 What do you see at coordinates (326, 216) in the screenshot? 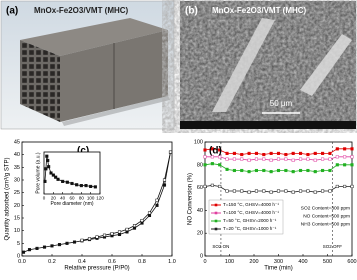
I see `condition-note: NO Content=500 ppm` at bounding box center [326, 216].